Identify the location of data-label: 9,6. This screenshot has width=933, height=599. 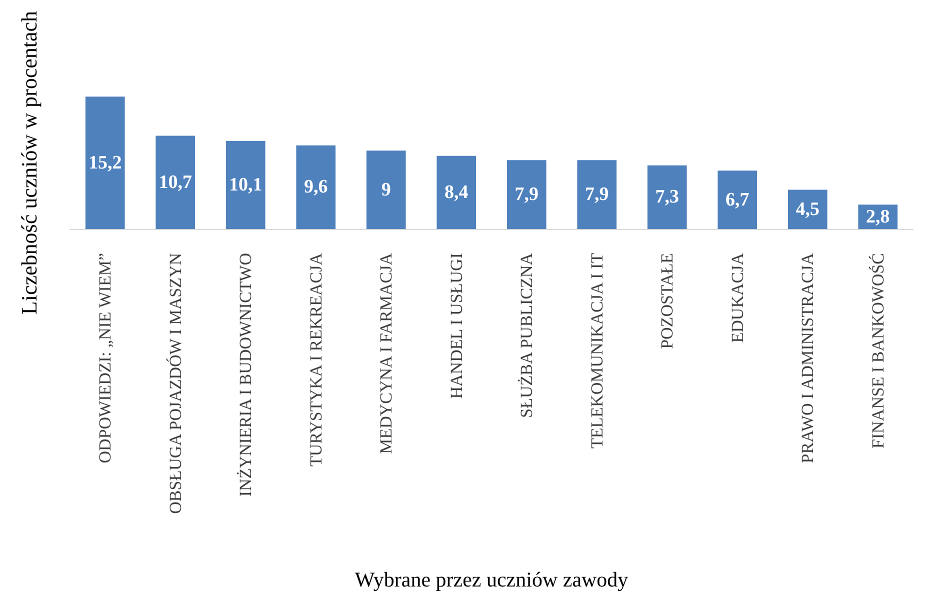
(316, 187).